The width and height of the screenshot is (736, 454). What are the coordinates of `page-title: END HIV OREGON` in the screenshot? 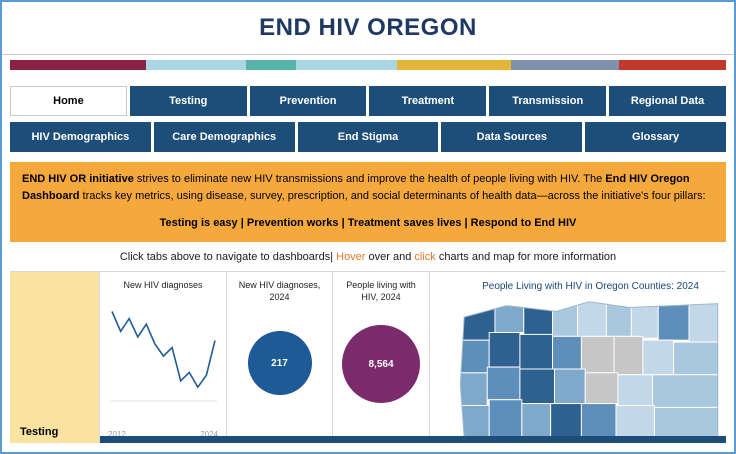 It's located at (368, 27).